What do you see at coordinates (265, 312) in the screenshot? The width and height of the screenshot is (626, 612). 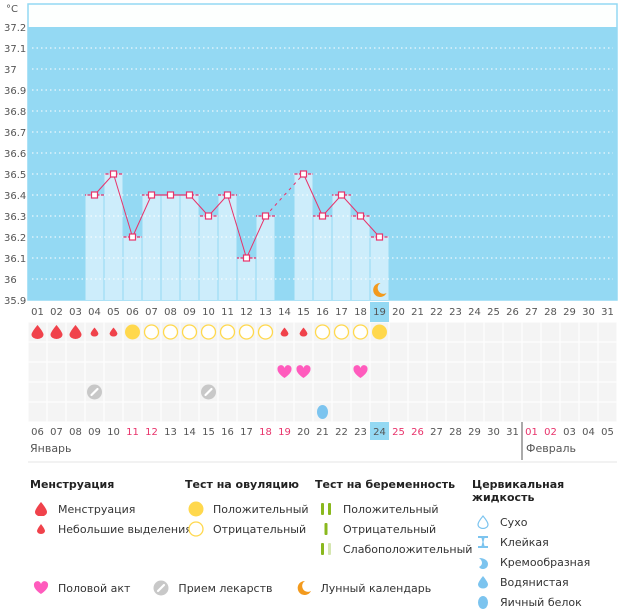 I see `cycle-day-label: 13` at bounding box center [265, 312].